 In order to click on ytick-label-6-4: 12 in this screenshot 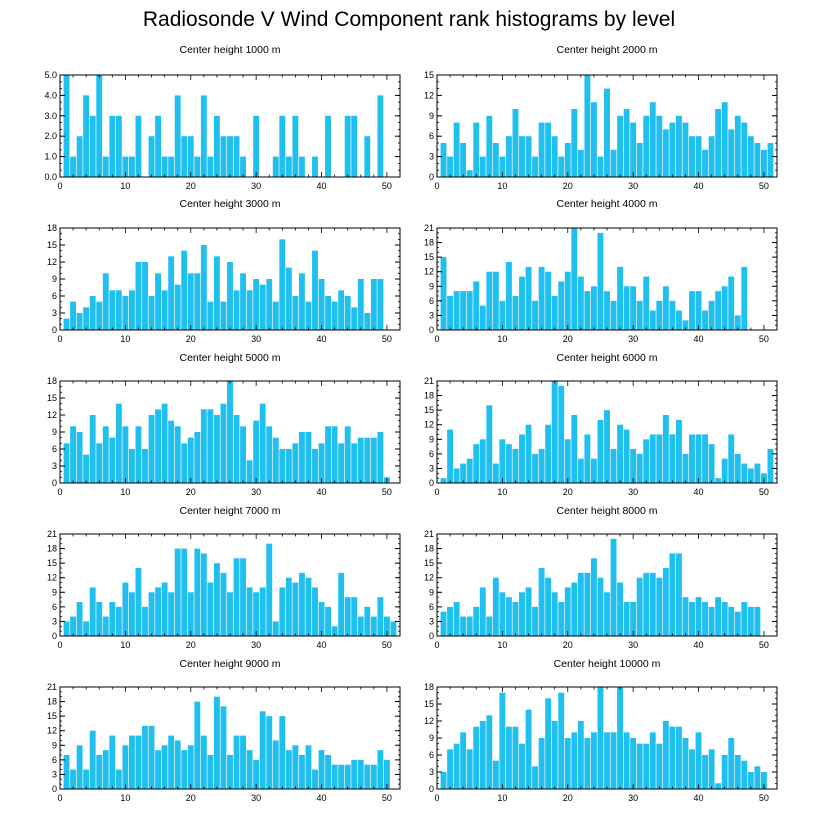, I will do `click(52, 578)`.